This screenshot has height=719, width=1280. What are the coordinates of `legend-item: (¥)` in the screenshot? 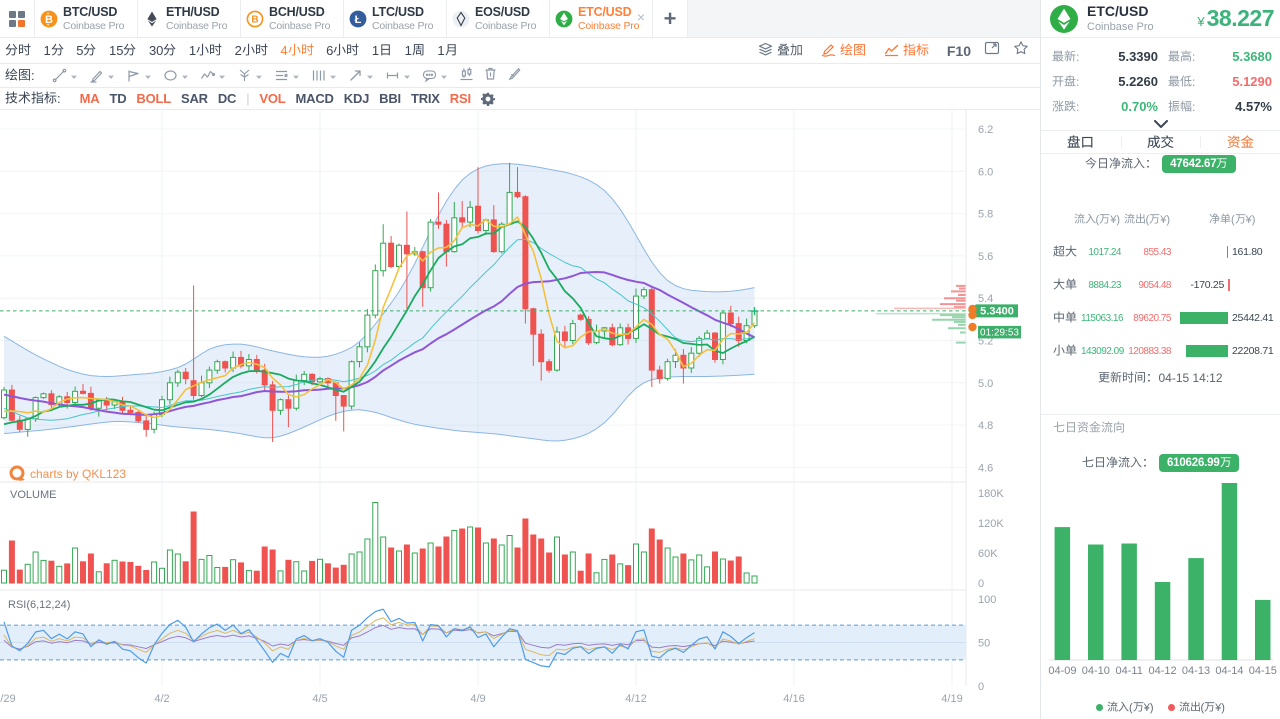 It's located at (1196, 707).